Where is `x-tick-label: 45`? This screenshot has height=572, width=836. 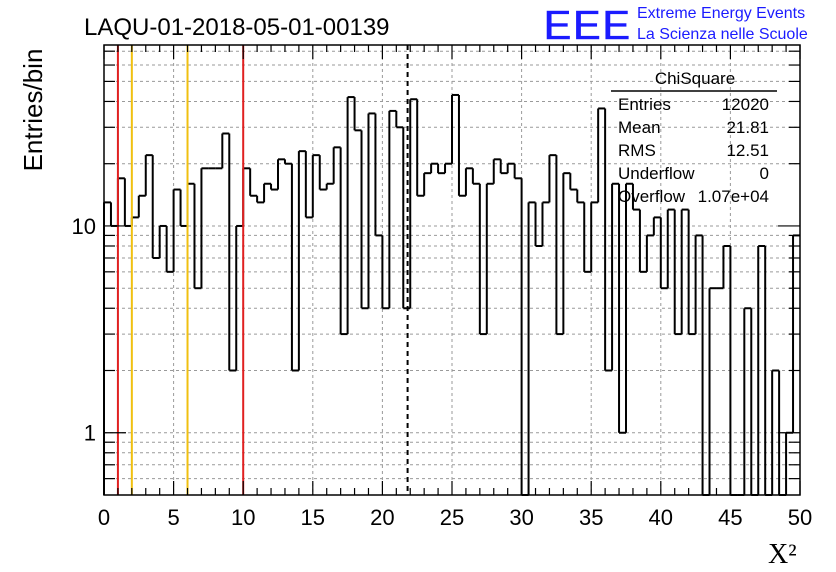
x-tick-label: 45 is located at coordinates (730, 517).